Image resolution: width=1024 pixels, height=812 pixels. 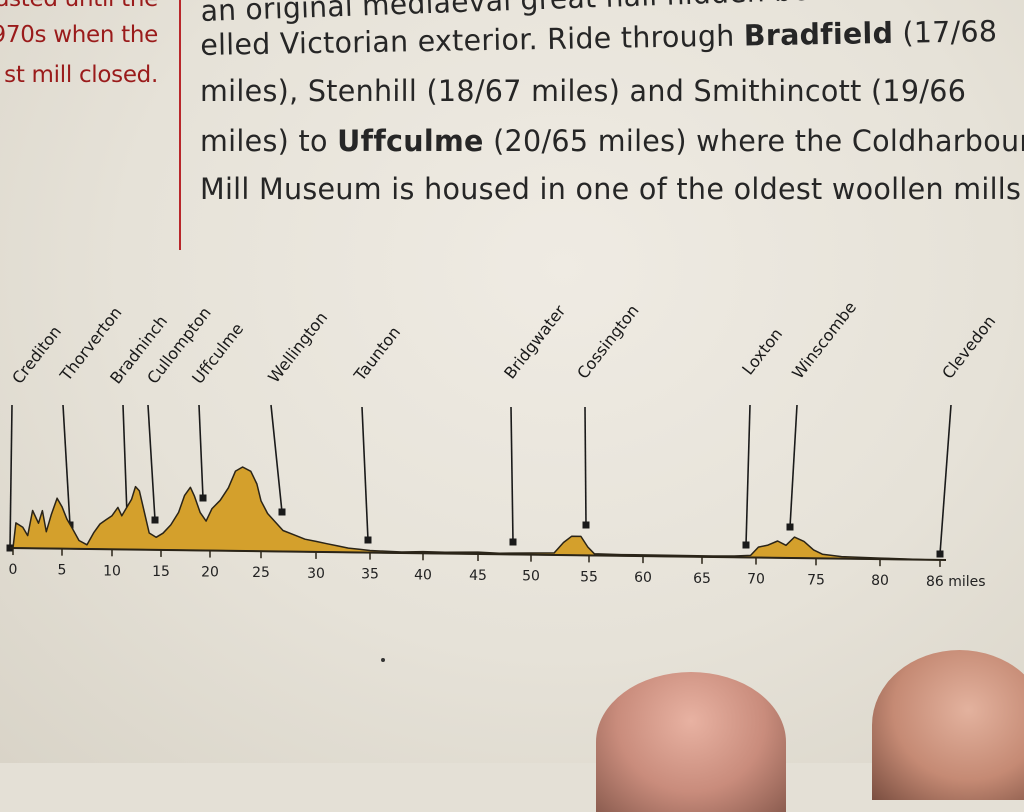 What do you see at coordinates (79, 6) in the screenshot?
I see `sidebar-line: asted until the` at bounding box center [79, 6].